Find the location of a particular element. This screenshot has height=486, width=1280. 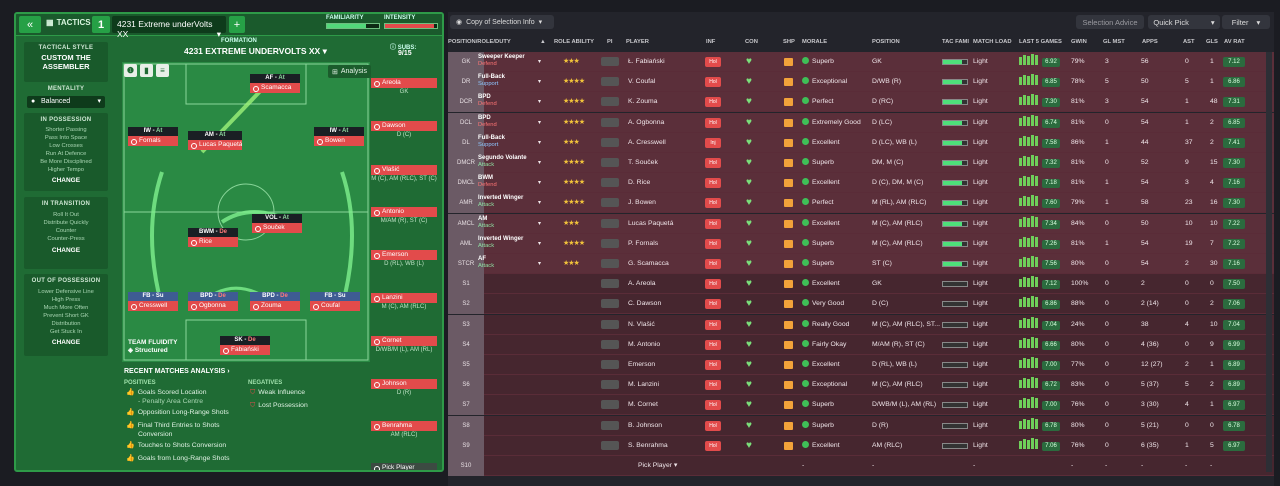

player-name: T. Souček is located at coordinates (643, 162).